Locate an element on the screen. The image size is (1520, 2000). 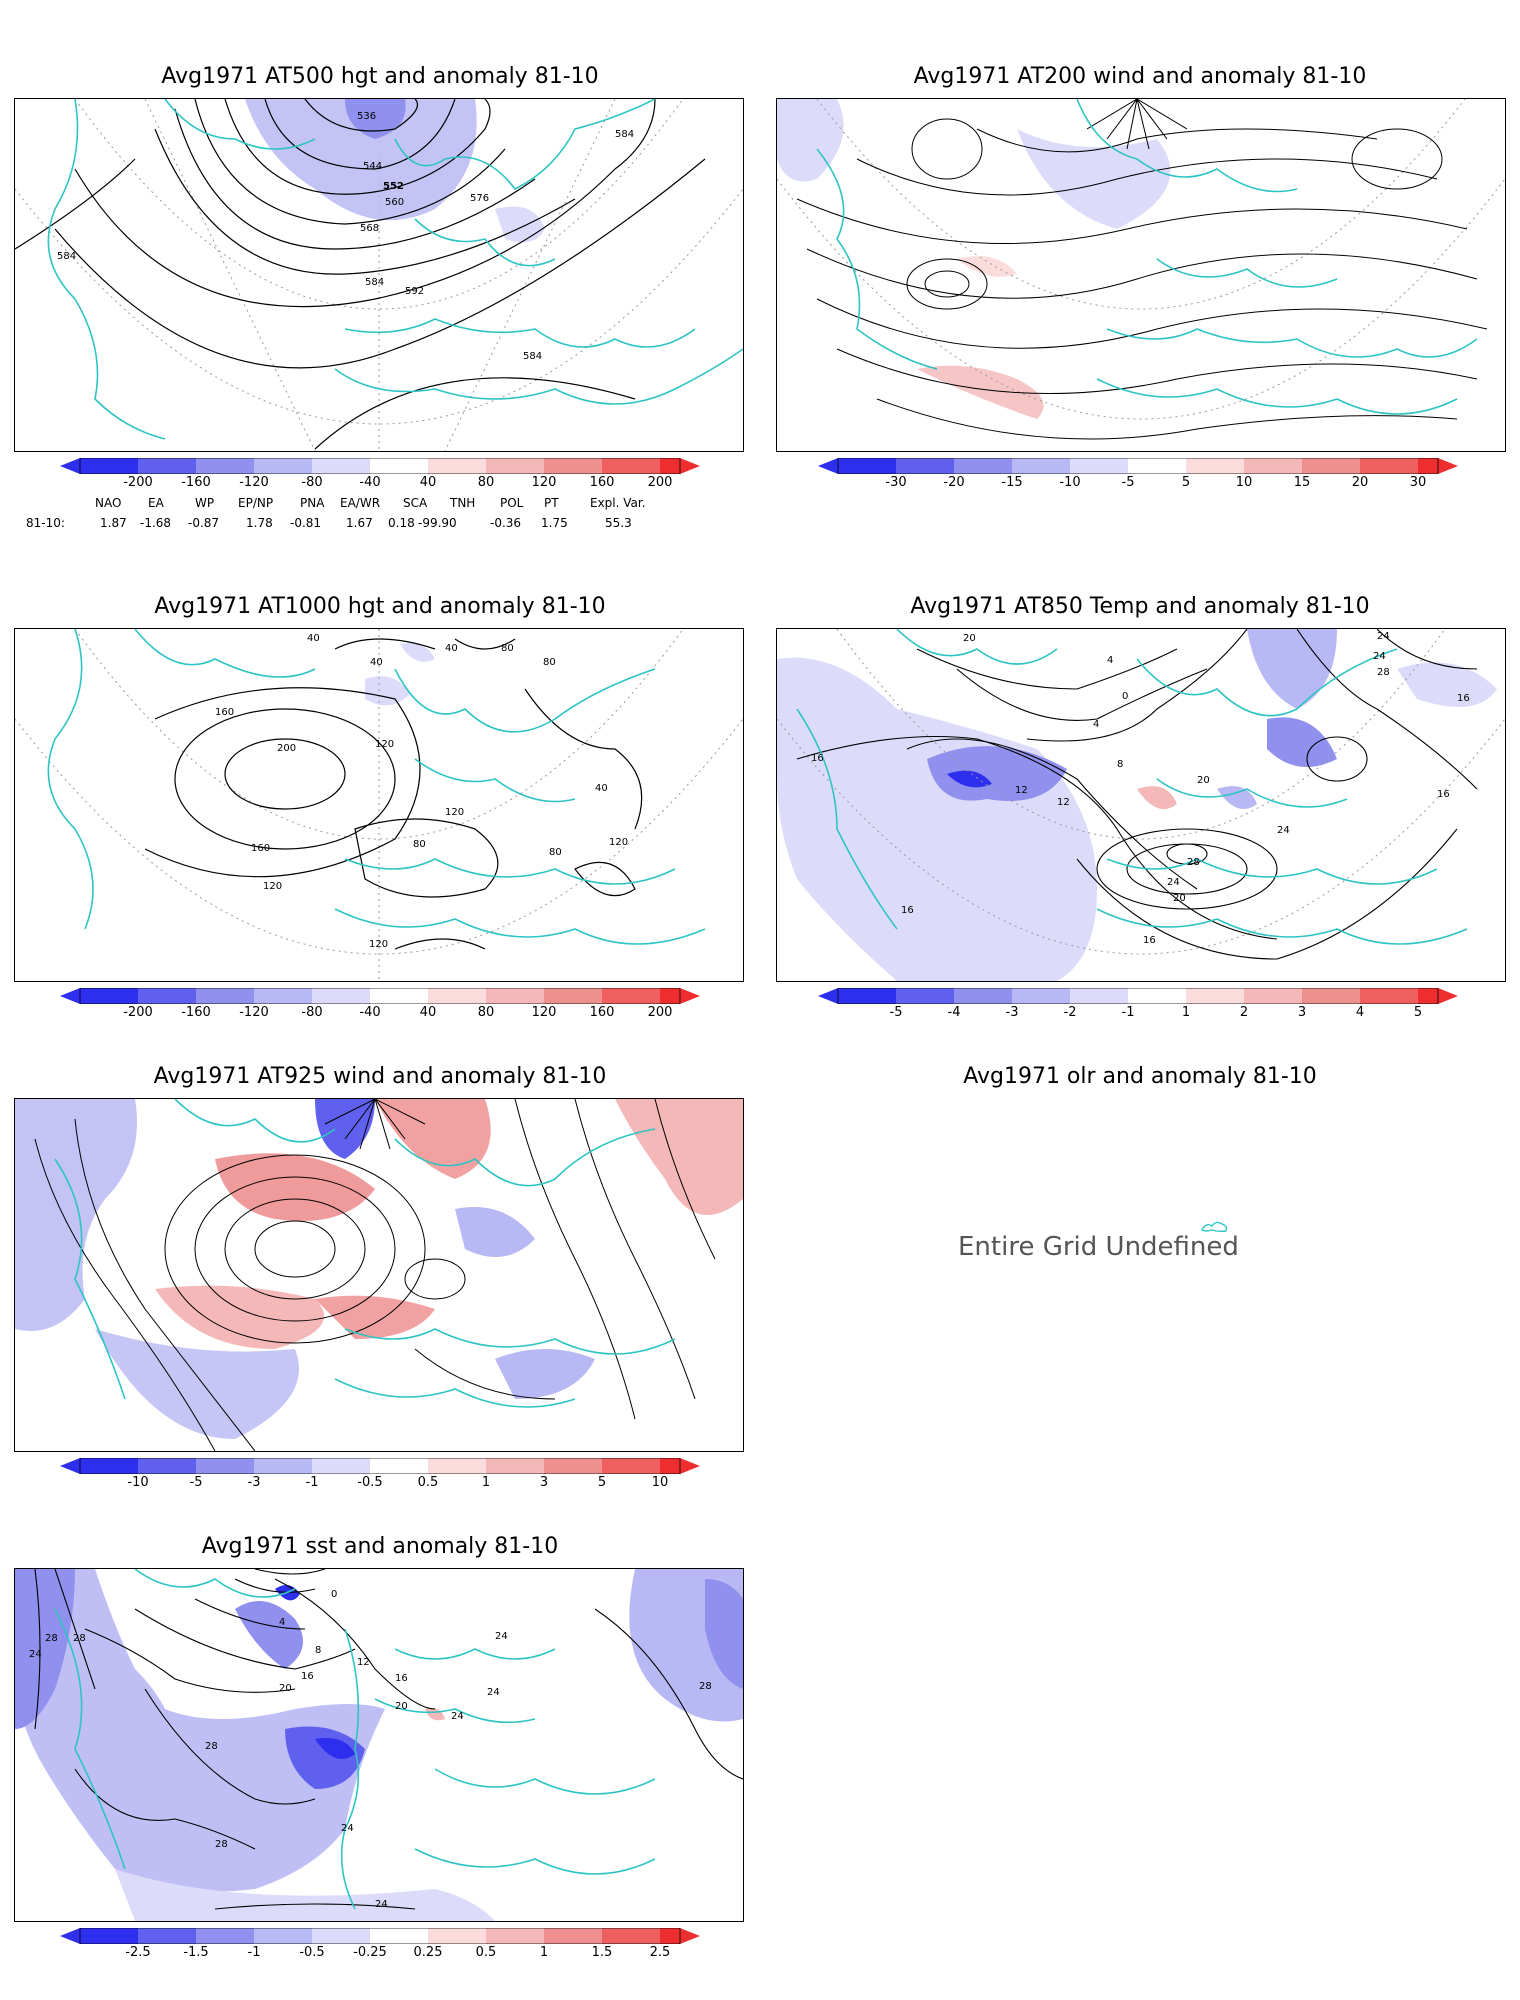
contour-label: 592 is located at coordinates (414, 291).